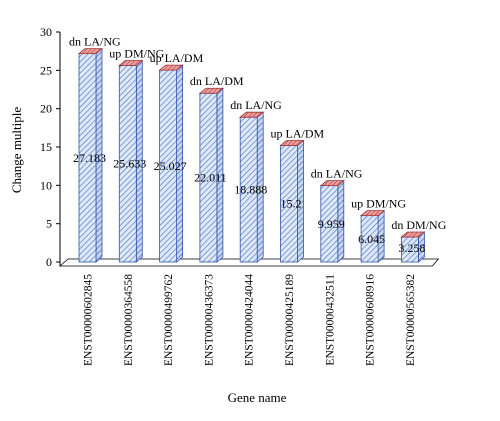 Image resolution: width=500 pixels, height=421 pixels. I want to click on bar-value-label: 25.027, so click(170, 166).